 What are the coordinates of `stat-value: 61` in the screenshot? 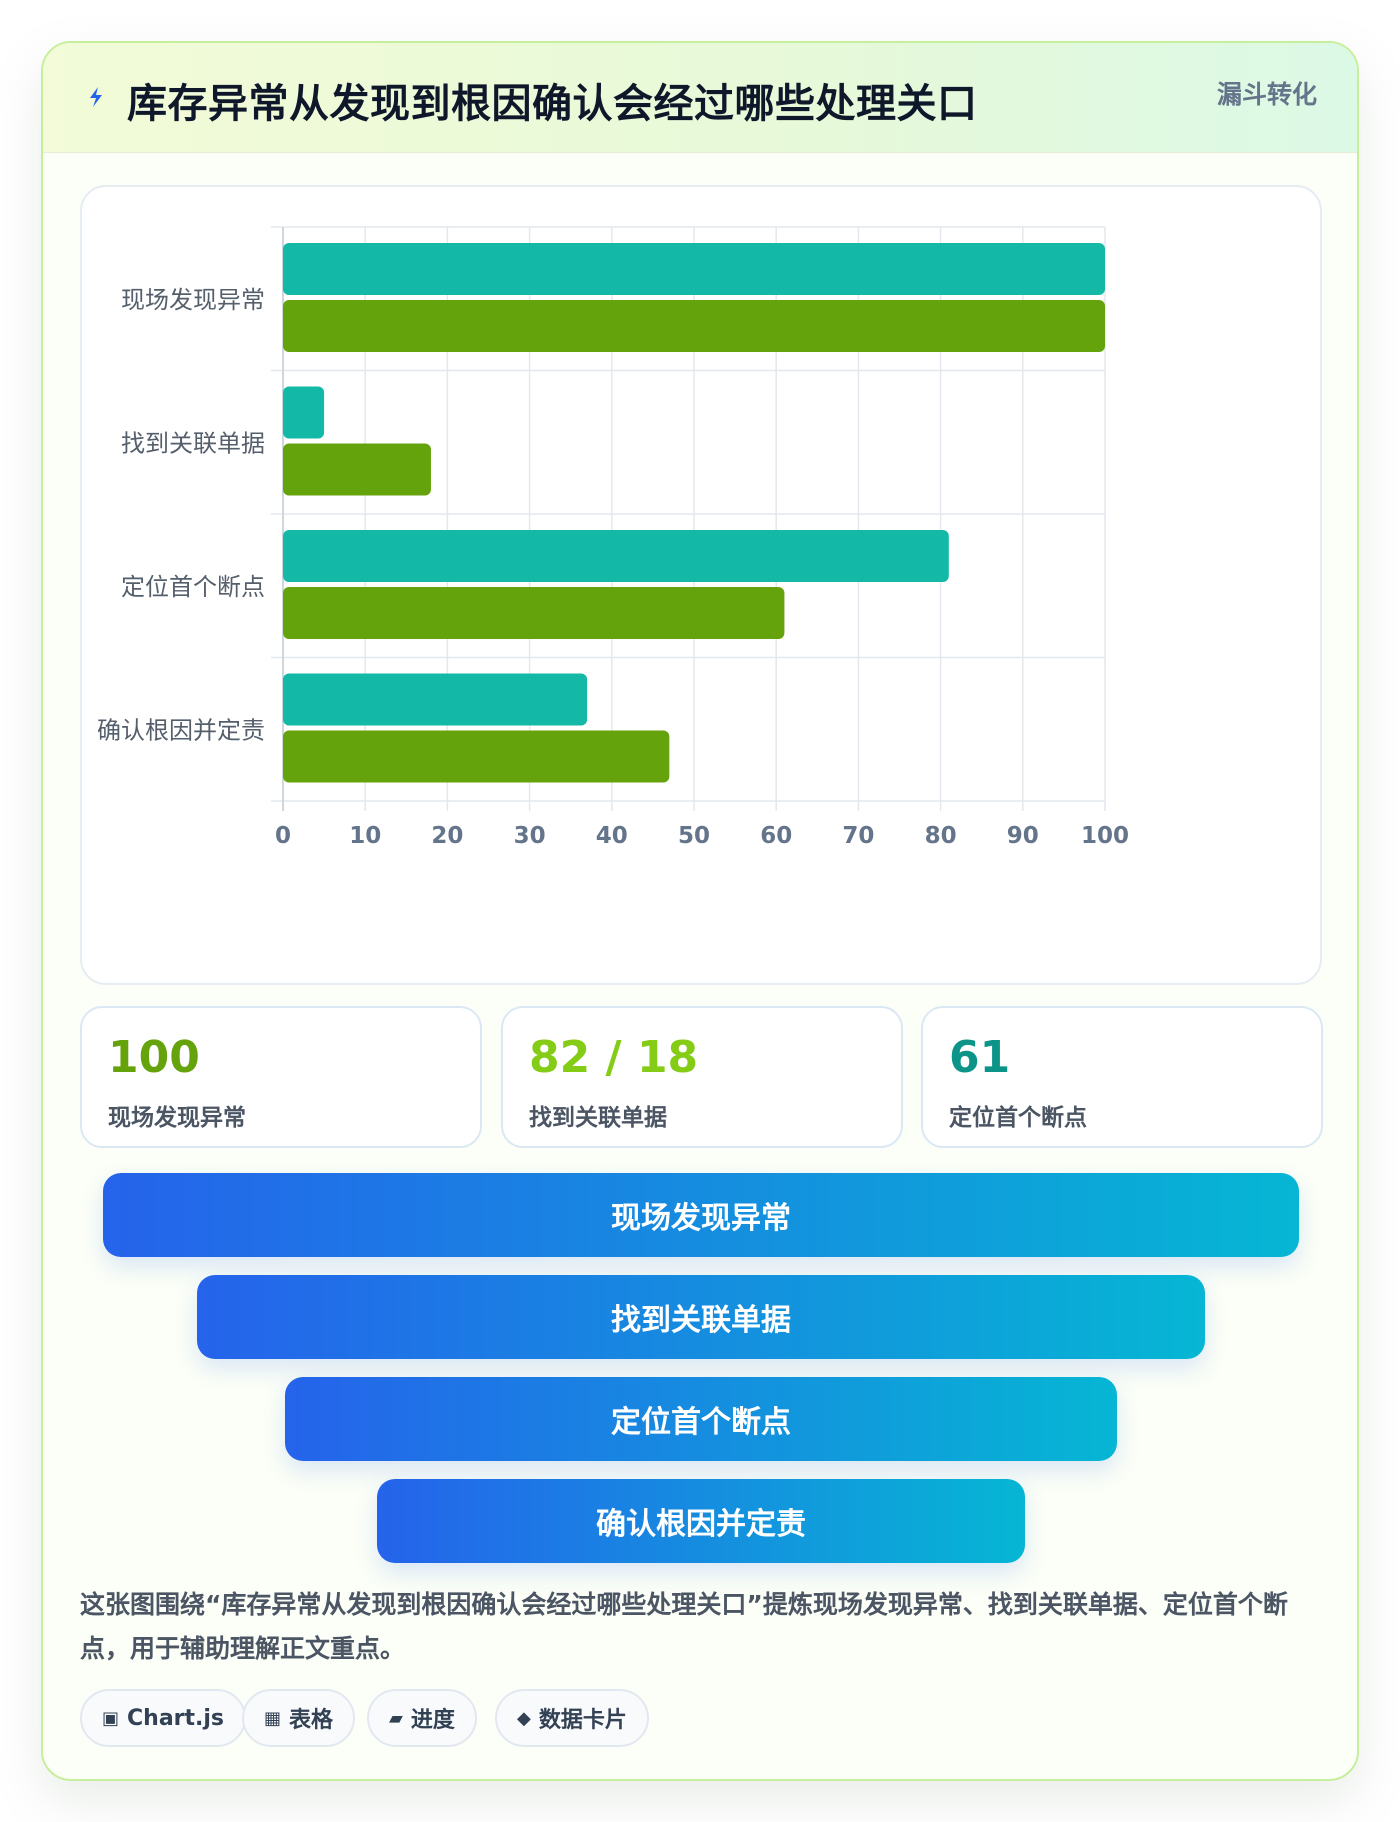 It's located at (980, 1057).